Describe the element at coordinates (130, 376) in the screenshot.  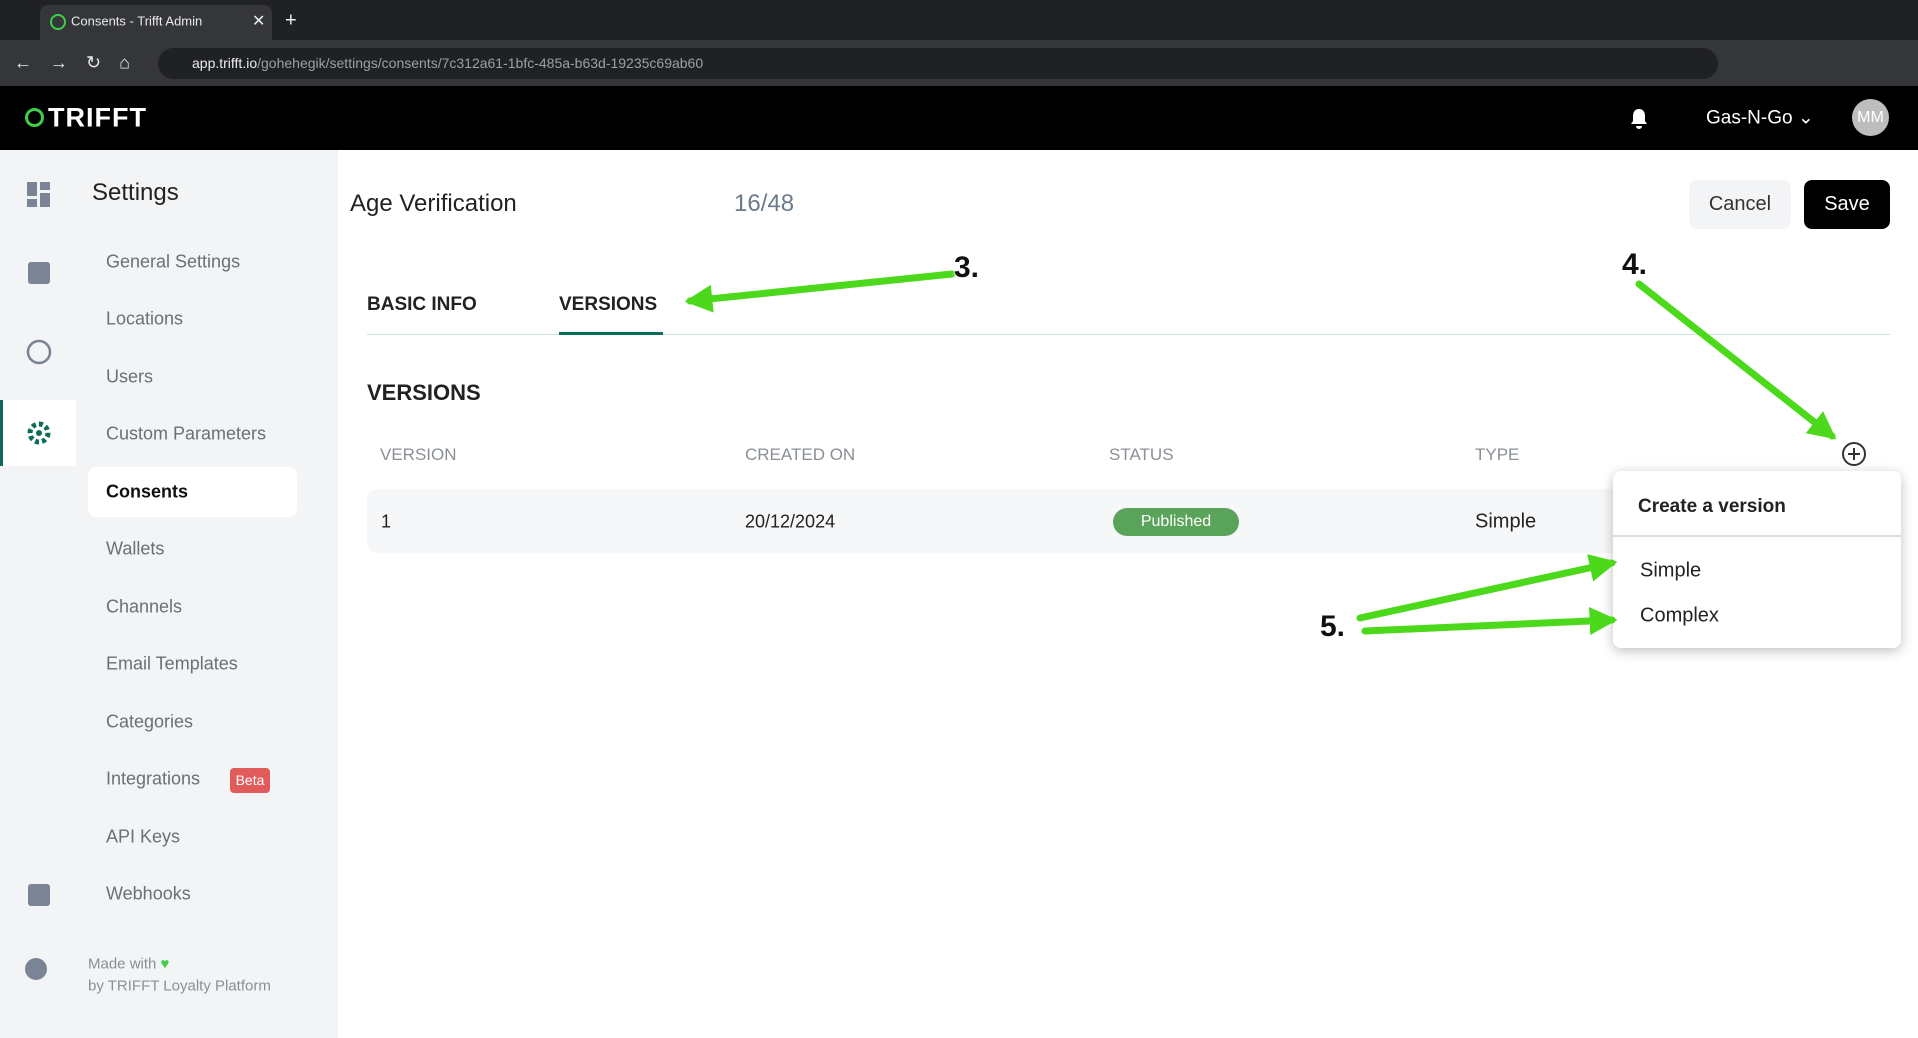
I see `sidebar-item: Users` at that location.